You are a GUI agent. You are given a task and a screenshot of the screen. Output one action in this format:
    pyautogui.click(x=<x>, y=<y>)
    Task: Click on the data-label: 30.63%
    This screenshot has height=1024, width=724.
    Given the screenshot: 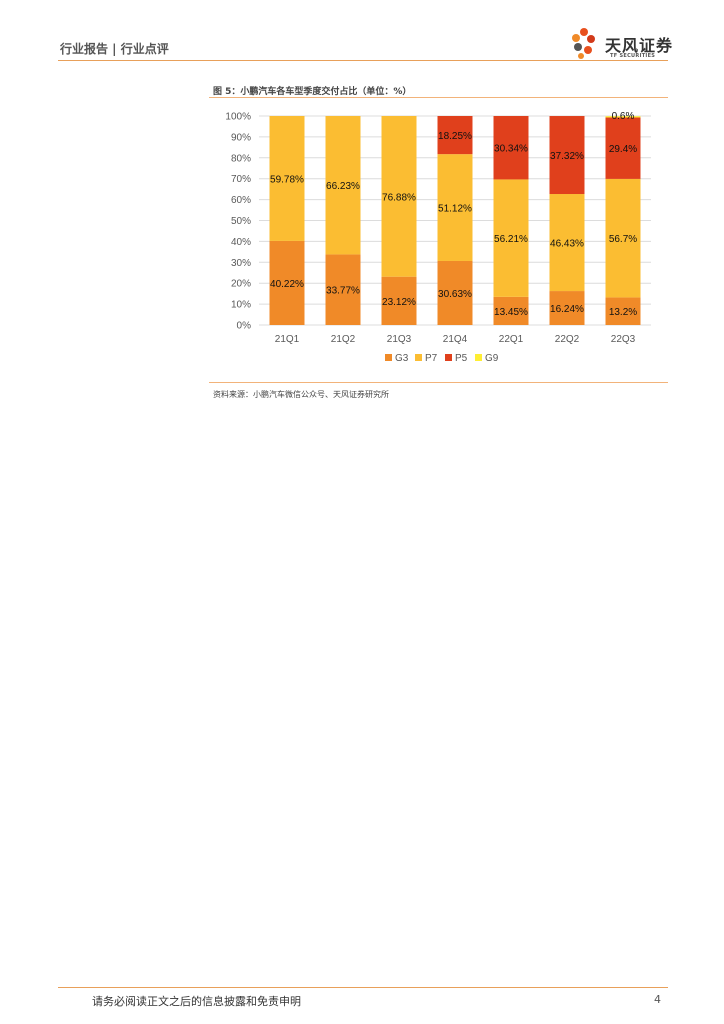 What is the action you would take?
    pyautogui.click(x=455, y=294)
    